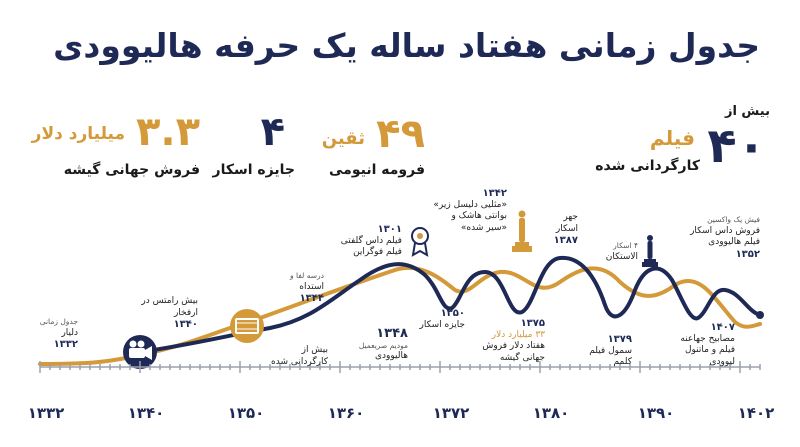 This screenshot has width=800, height=447. Describe the element at coordinates (619, 339) in the screenshot. I see `event-year: ۱۳۷۹` at that location.